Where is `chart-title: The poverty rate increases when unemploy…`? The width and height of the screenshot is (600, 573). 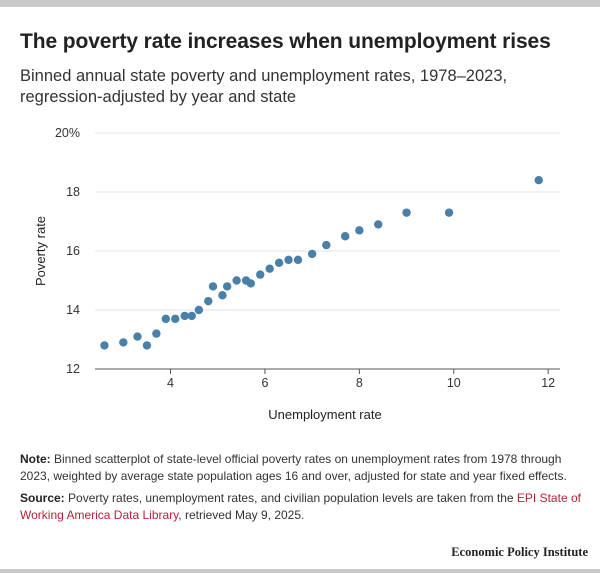
chart-title: The poverty rate increases when unemploy… is located at coordinates (285, 41).